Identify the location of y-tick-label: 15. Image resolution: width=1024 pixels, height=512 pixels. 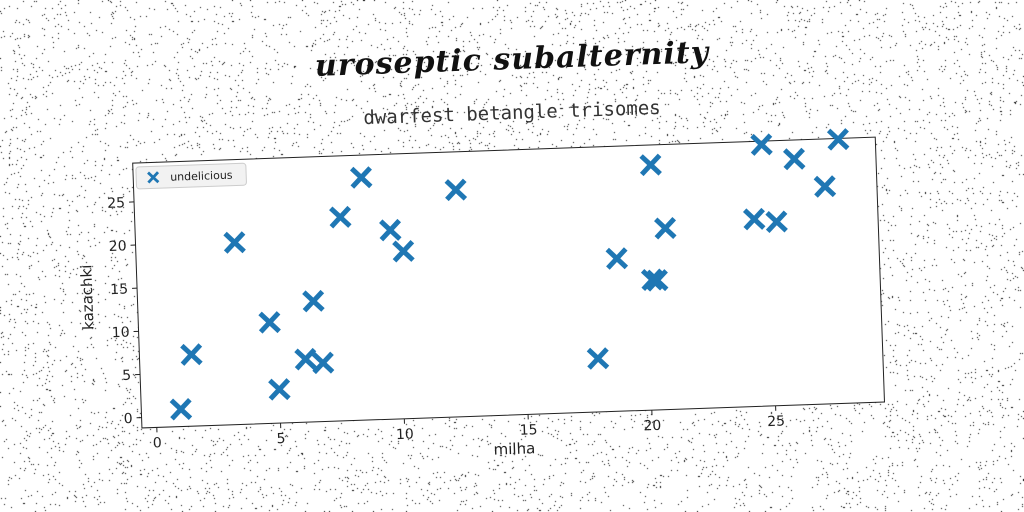
(119, 290).